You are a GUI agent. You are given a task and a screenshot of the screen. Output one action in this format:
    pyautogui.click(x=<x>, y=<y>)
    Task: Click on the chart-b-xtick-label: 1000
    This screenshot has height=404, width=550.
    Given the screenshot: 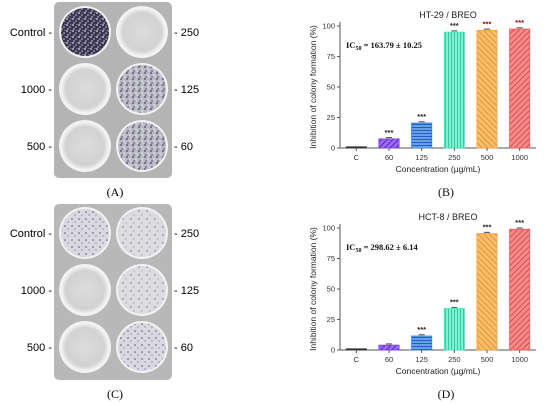 What is the action you would take?
    pyautogui.click(x=519, y=157)
    